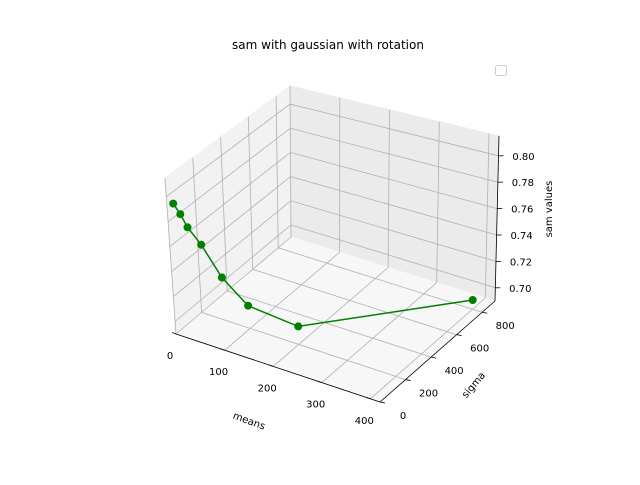 The height and width of the screenshot is (485, 640). Describe the element at coordinates (174, 333) in the screenshot. I see `x-tick-0-mark` at that location.